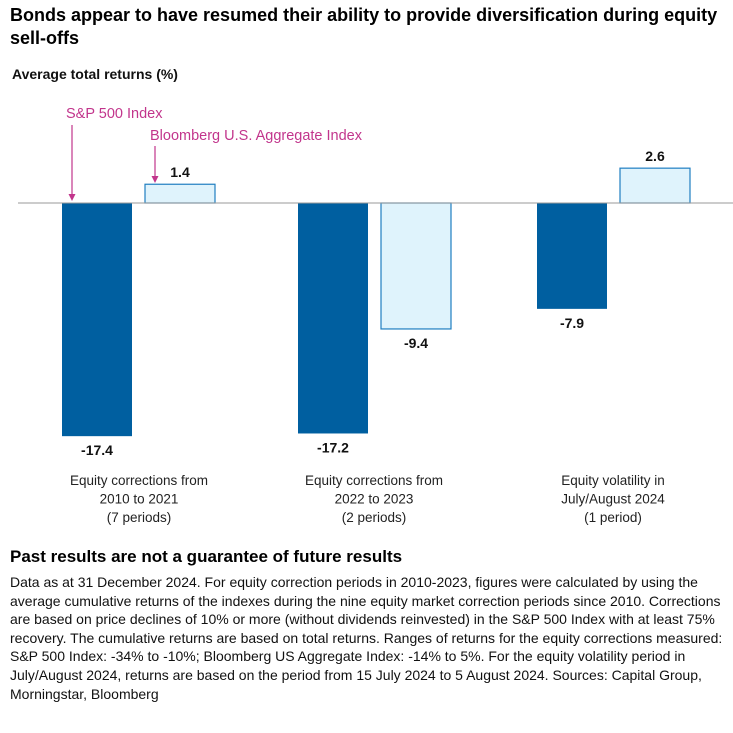  What do you see at coordinates (95, 74) in the screenshot?
I see `y-axis-label: Average total returns (%)` at bounding box center [95, 74].